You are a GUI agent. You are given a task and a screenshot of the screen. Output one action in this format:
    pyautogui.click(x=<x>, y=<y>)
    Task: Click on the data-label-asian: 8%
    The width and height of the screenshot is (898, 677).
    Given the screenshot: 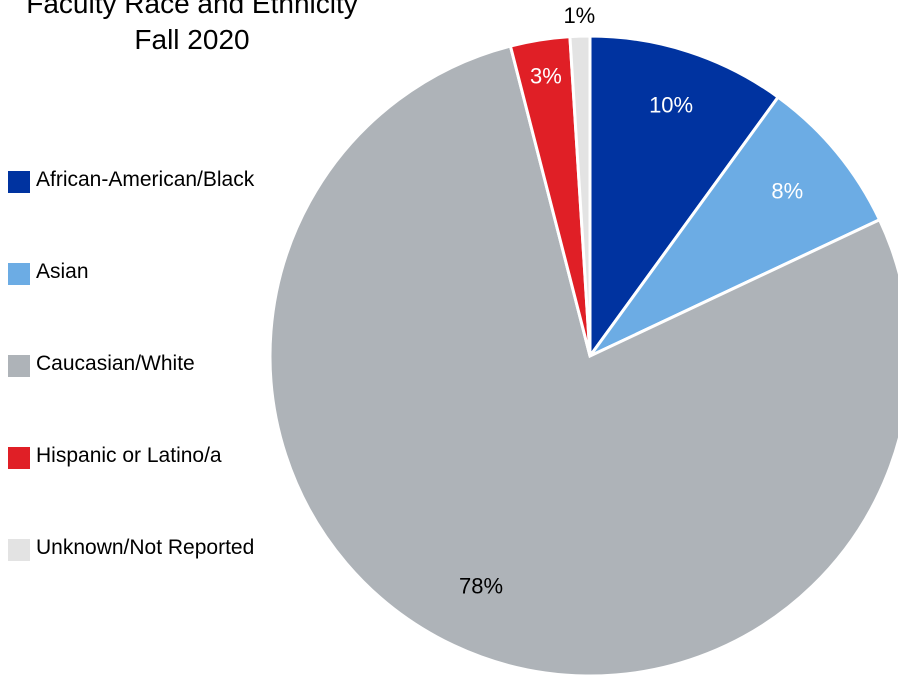 What is the action you would take?
    pyautogui.click(x=787, y=191)
    